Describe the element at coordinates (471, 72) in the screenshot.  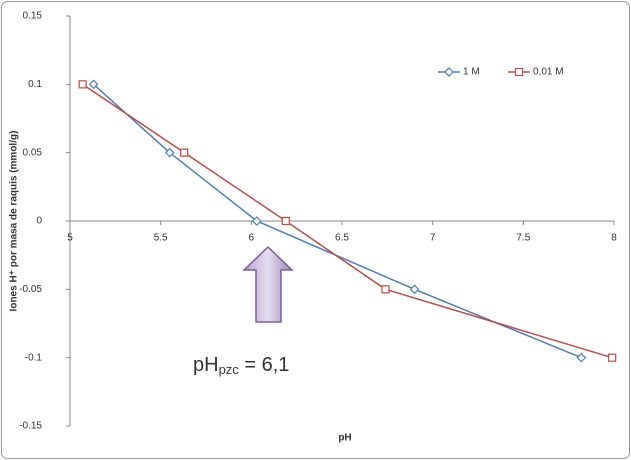
I see `legend-label: 1 M` at that location.